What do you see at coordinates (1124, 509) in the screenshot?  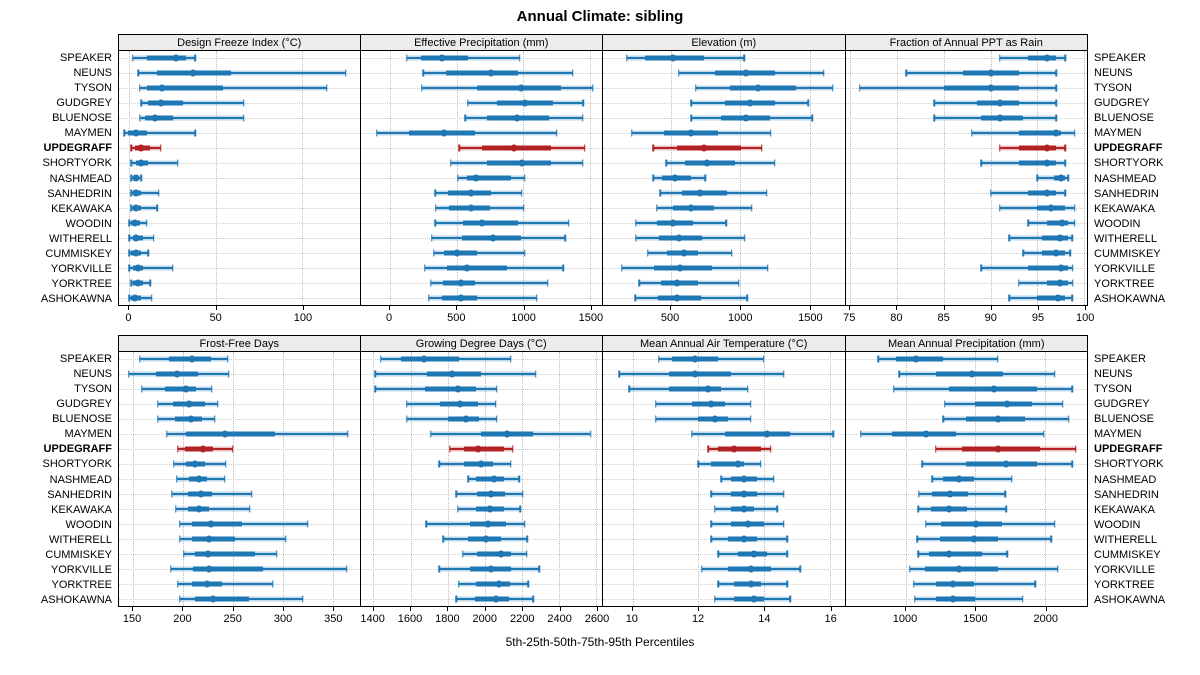 I see `site-label-kekawaka: KEKAWAKA` at bounding box center [1124, 509].